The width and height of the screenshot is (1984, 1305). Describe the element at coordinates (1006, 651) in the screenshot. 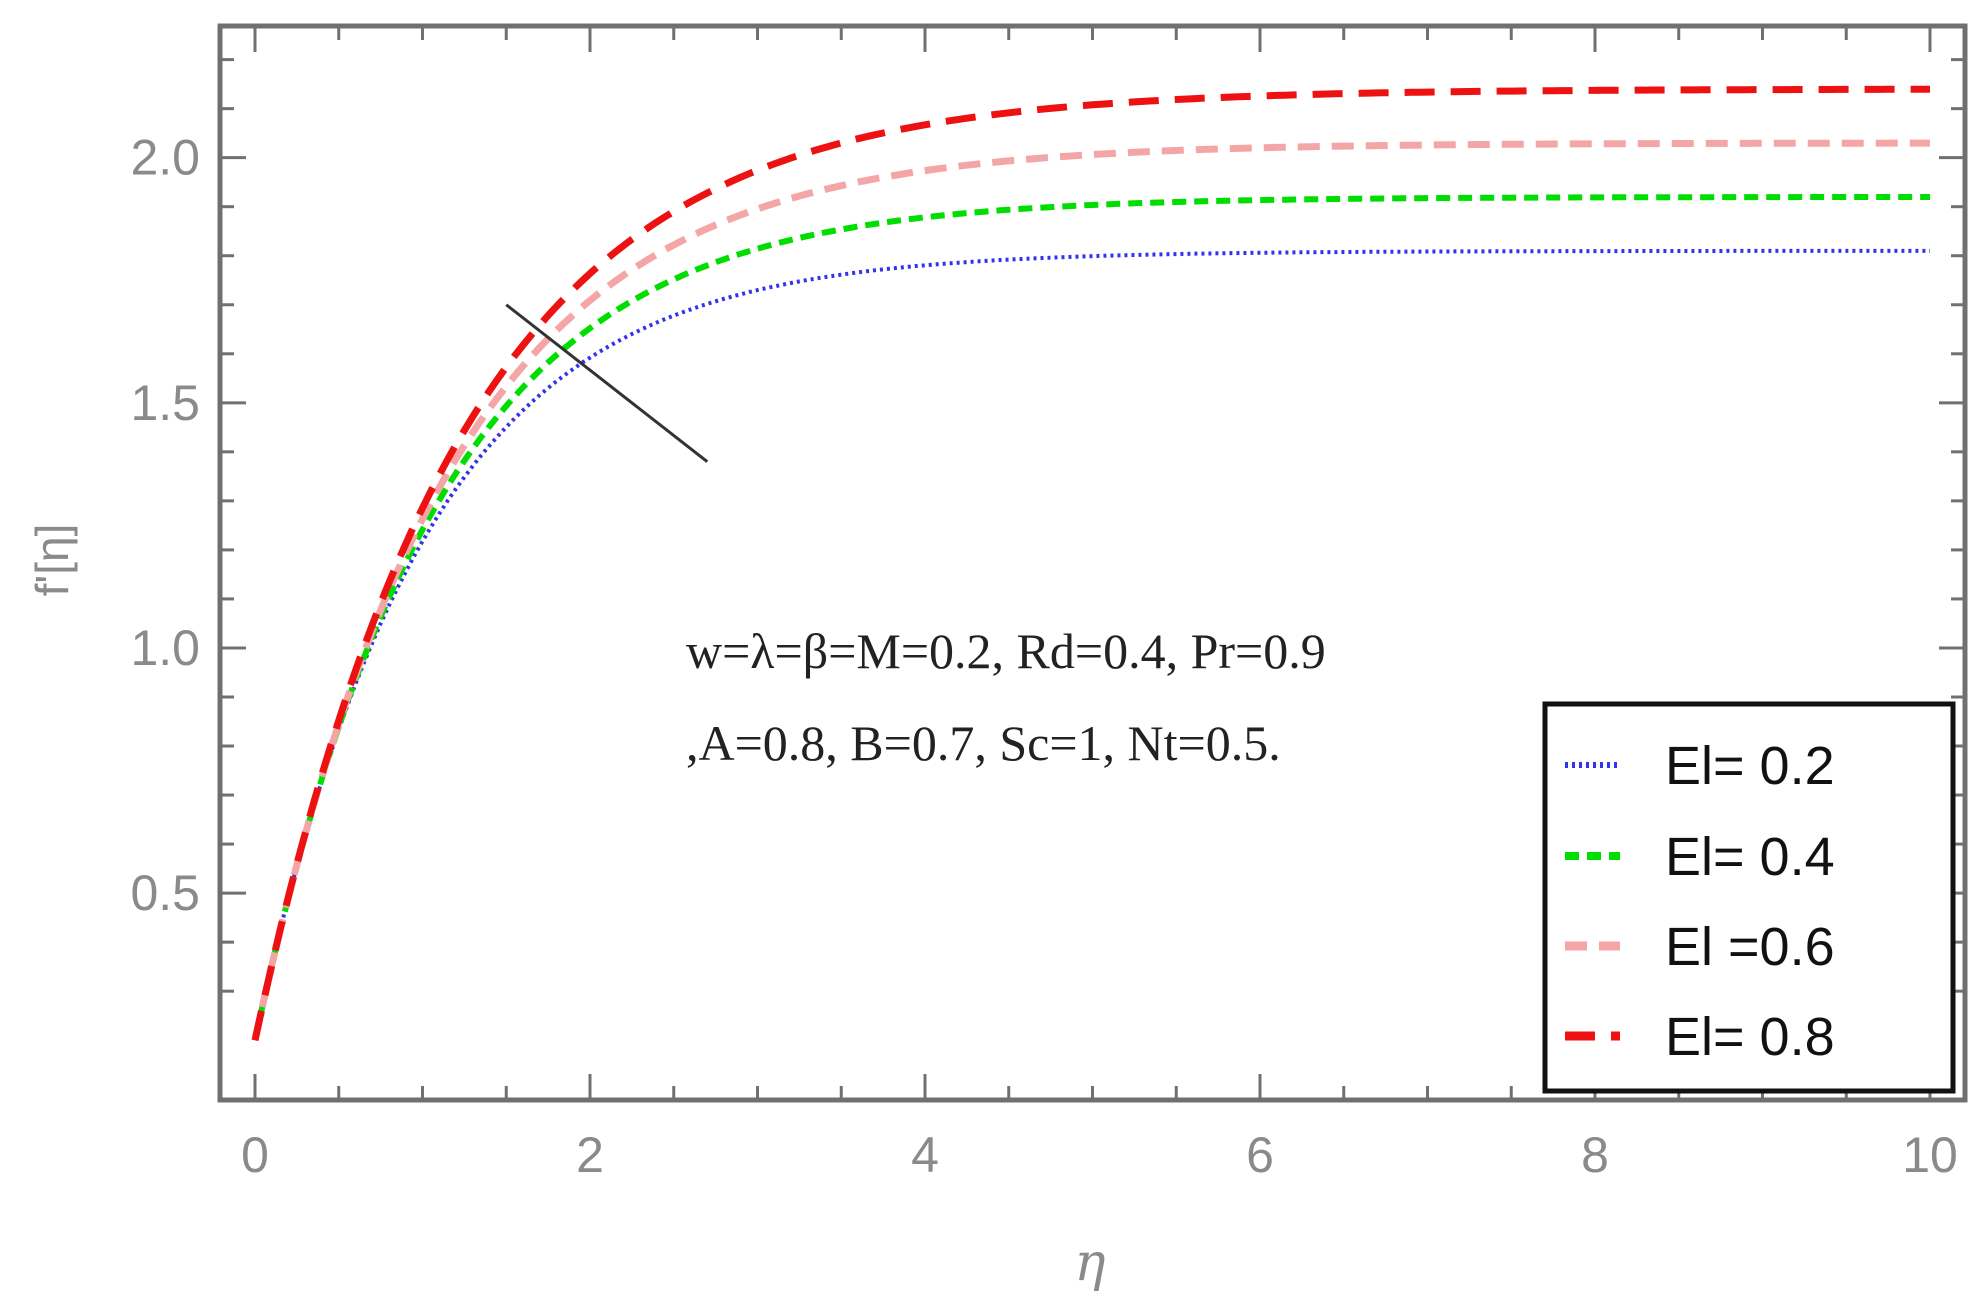

I see `parameter-note-line-1: w=λ=β=M=0.2, Rd=0.4, Pr=0.9` at that location.